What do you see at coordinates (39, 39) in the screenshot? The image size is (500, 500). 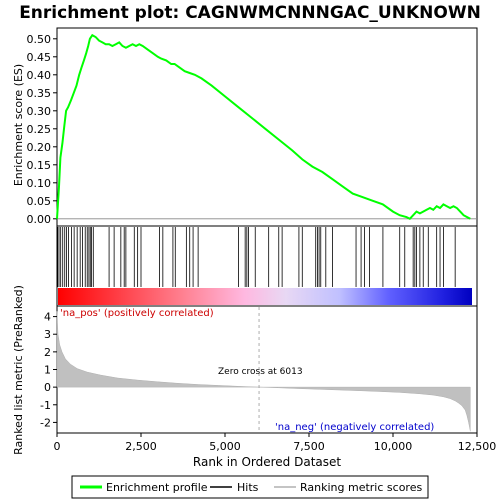 I see `es-y-tick-label-10: 0.50` at bounding box center [39, 39].